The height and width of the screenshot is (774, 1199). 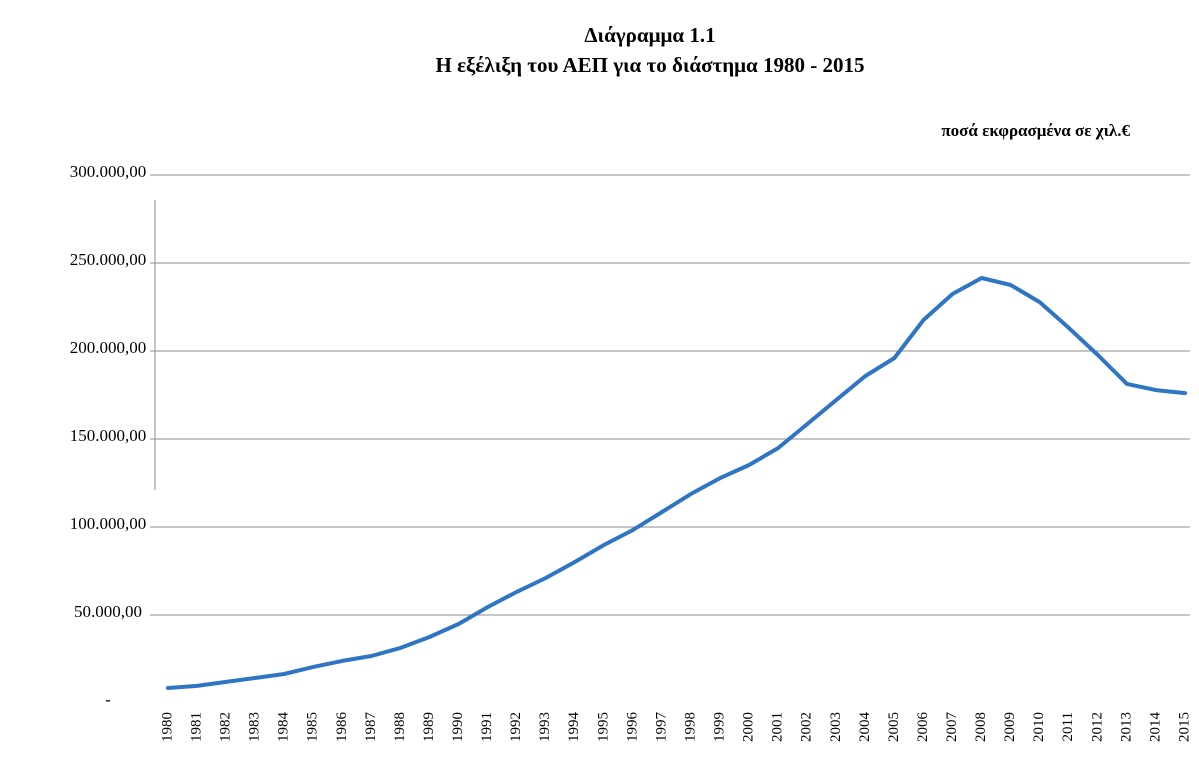 I want to click on x-tick-label: 1980, so click(x=167, y=727).